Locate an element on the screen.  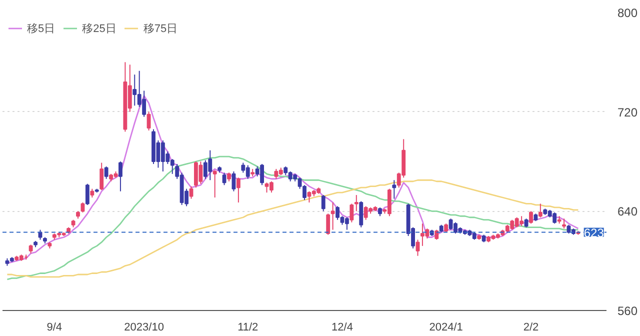
x-tick-label: 2024/1 is located at coordinates (446, 328).